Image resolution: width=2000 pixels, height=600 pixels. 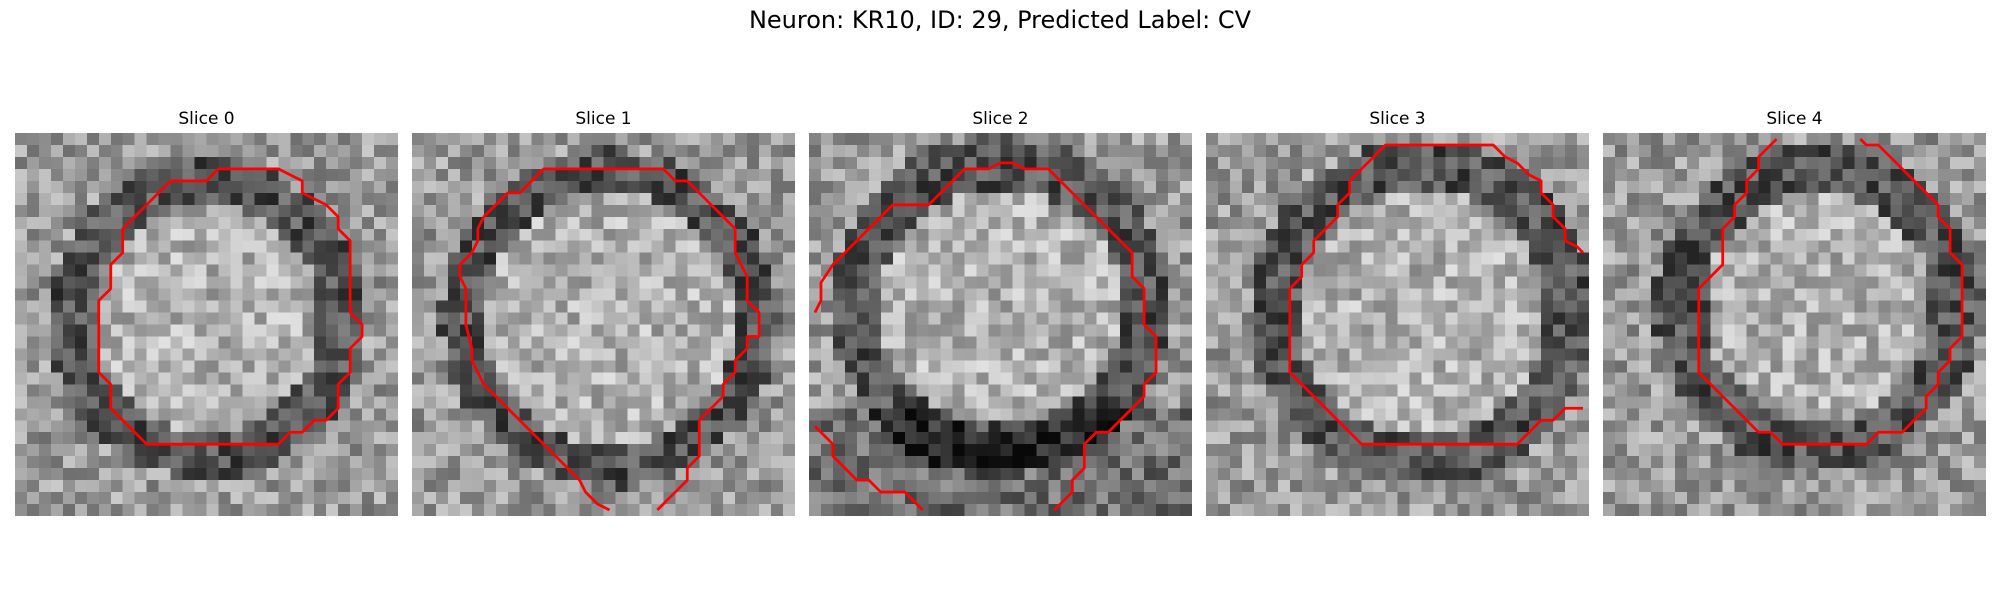 What do you see at coordinates (1436, 294) in the screenshot?
I see `cell-contour-3a` at bounding box center [1436, 294].